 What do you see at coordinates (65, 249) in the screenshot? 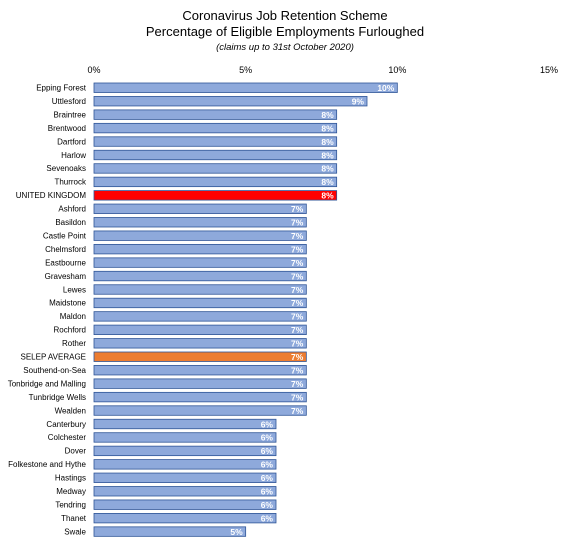
I see `category-label: Chelmsford` at bounding box center [65, 249].